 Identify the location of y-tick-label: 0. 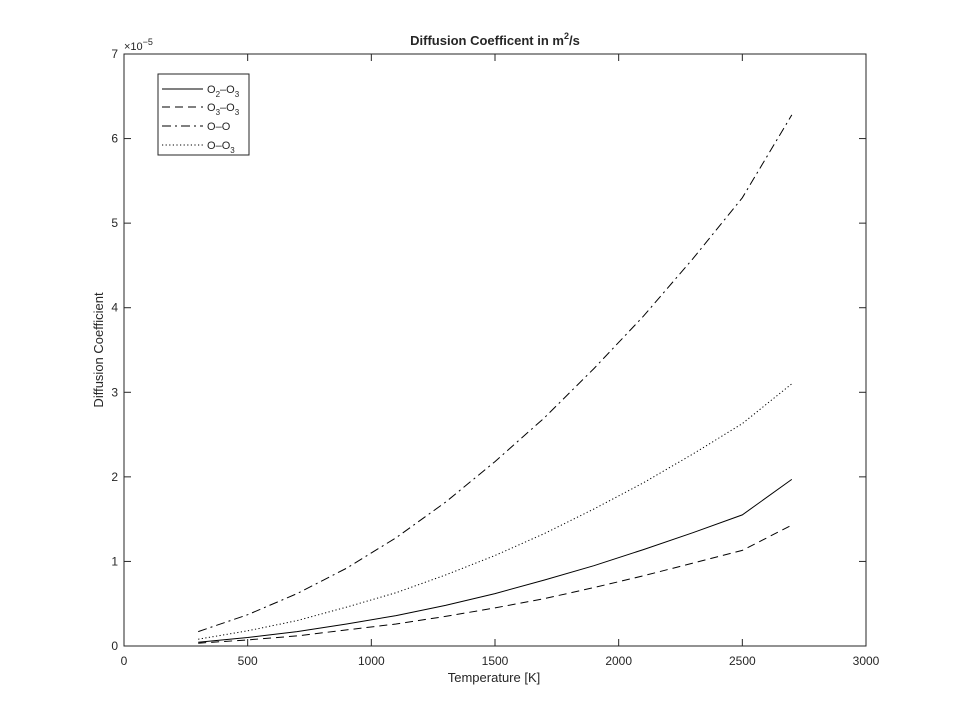
(114, 646).